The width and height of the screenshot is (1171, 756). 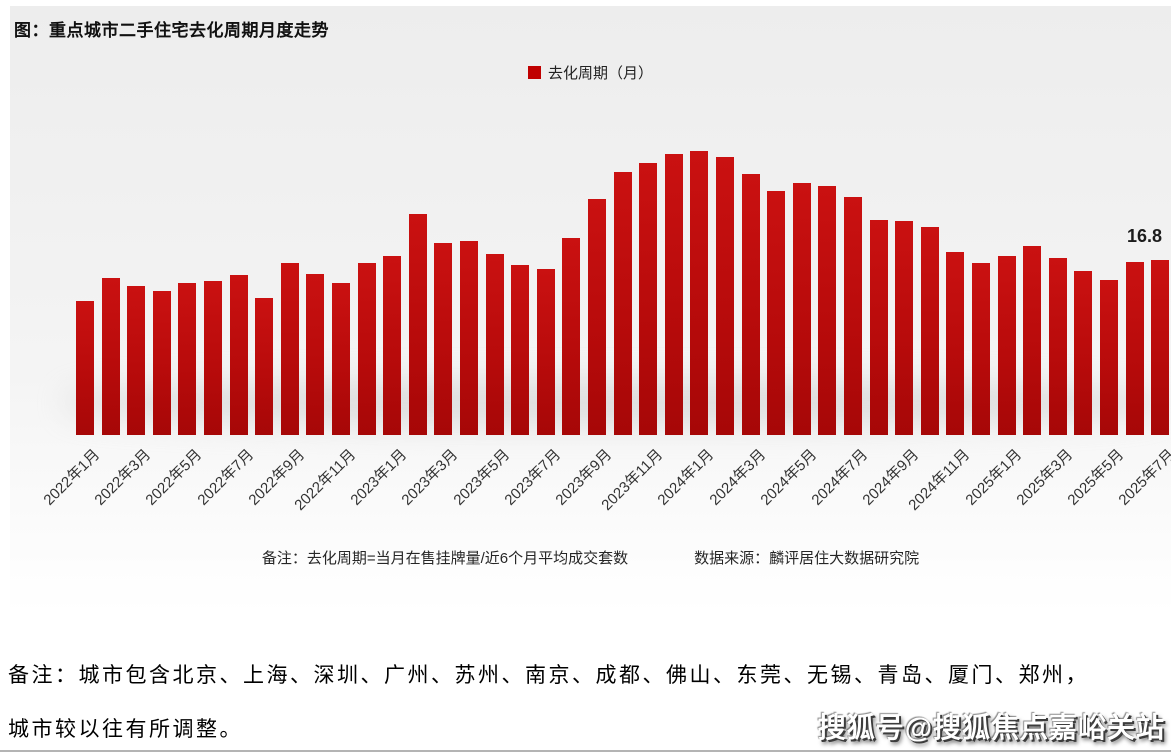 What do you see at coordinates (171, 30) in the screenshot?
I see `chart-title: 图：重点城市二手住宅去化周期月度走势` at bounding box center [171, 30].